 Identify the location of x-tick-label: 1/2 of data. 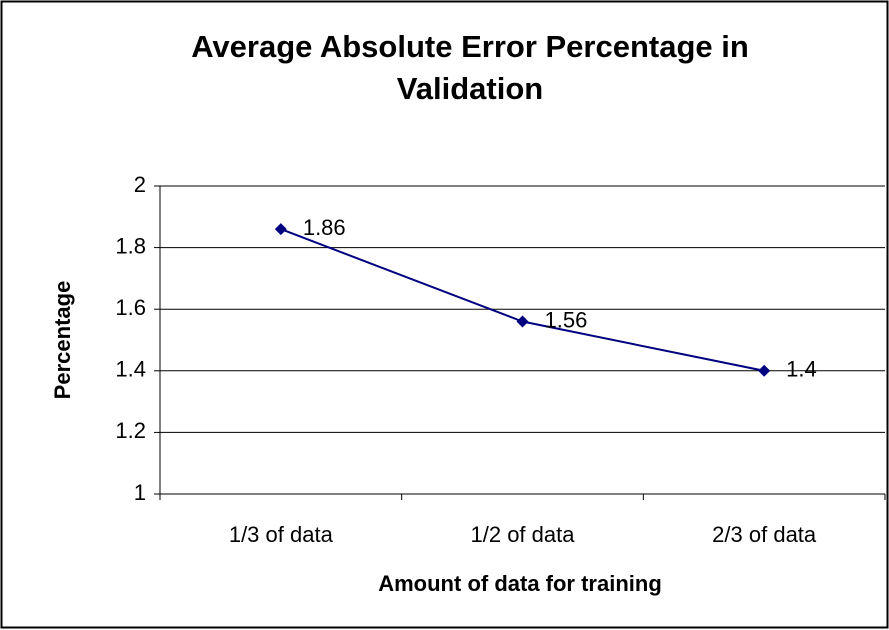
(523, 534).